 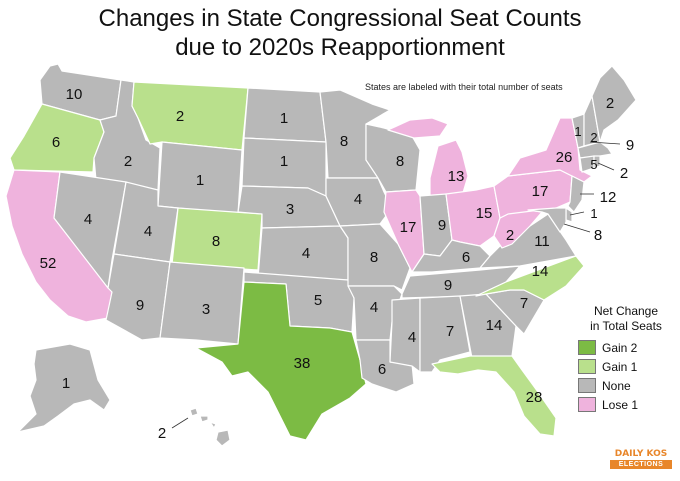 I want to click on state-label-la: 6, so click(x=382, y=369).